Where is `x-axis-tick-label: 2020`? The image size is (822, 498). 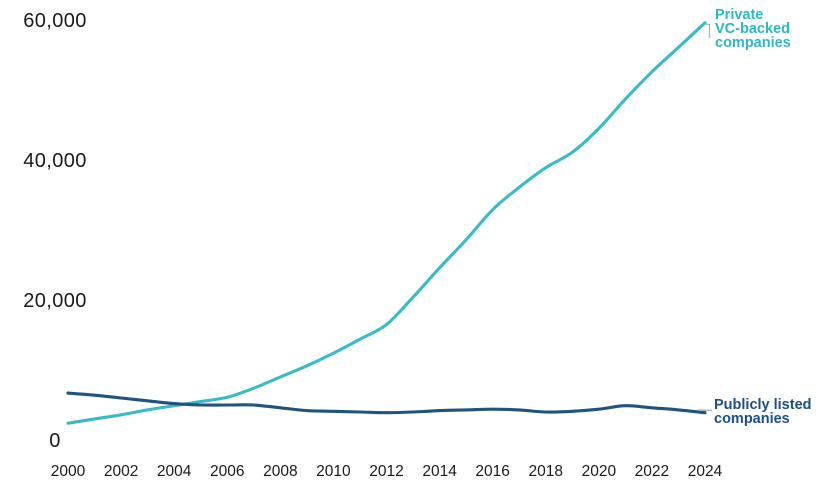 x-axis-tick-label: 2020 is located at coordinates (599, 471).